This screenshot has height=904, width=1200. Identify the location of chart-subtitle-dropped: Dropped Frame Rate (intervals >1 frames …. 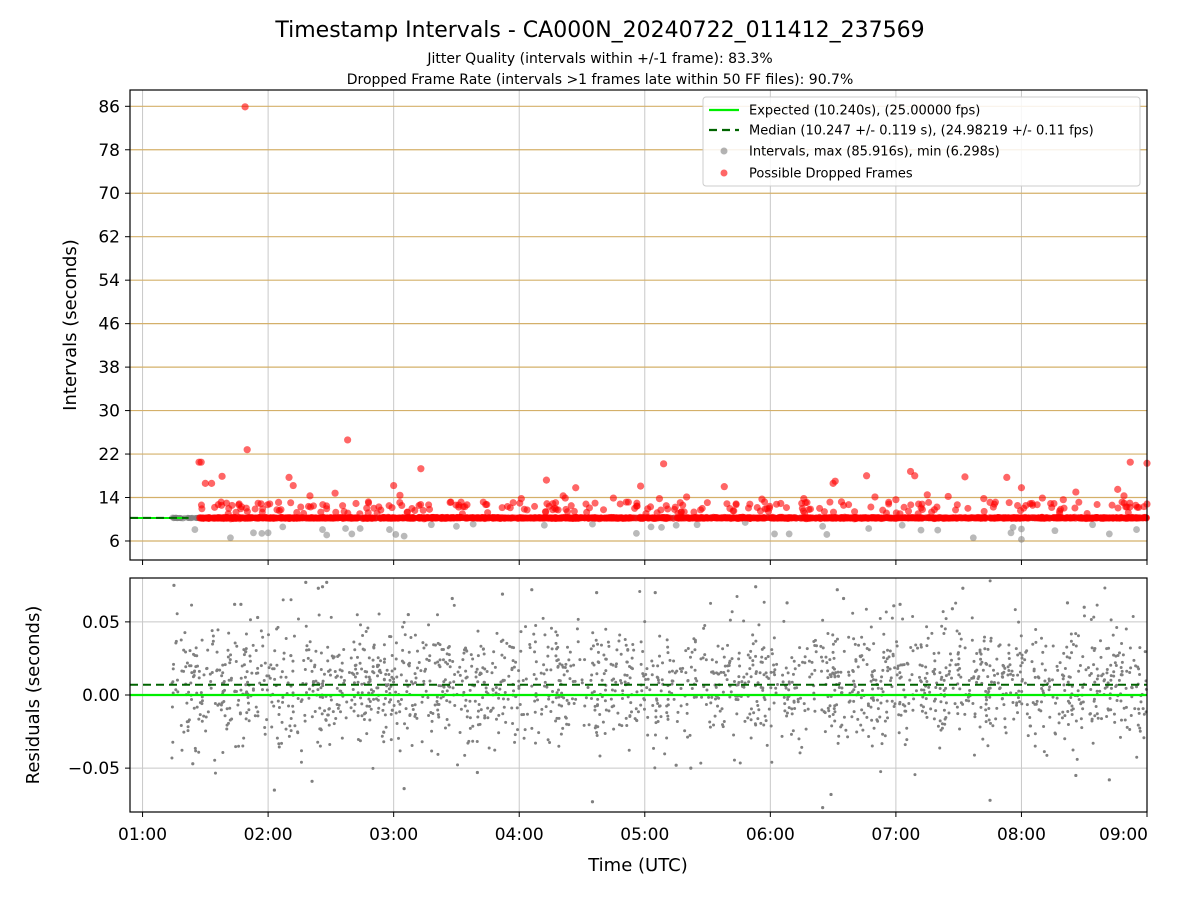
(600, 80).